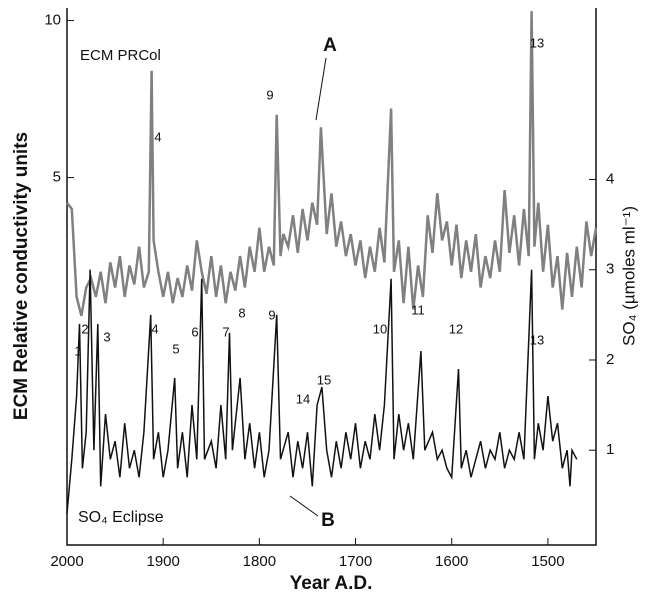  Describe the element at coordinates (380, 328) in the screenshot. I see `peak-label: 10` at that location.